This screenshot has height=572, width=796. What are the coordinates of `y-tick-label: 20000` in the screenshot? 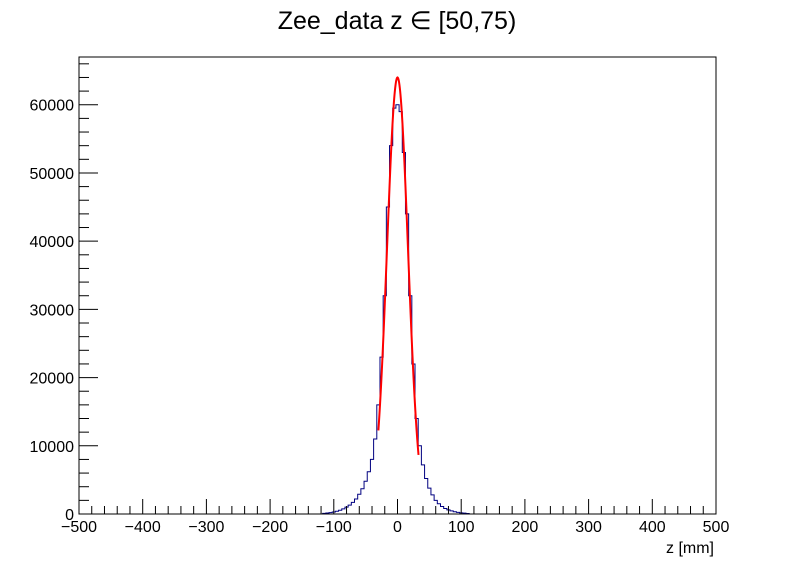 It's located at (52, 379).